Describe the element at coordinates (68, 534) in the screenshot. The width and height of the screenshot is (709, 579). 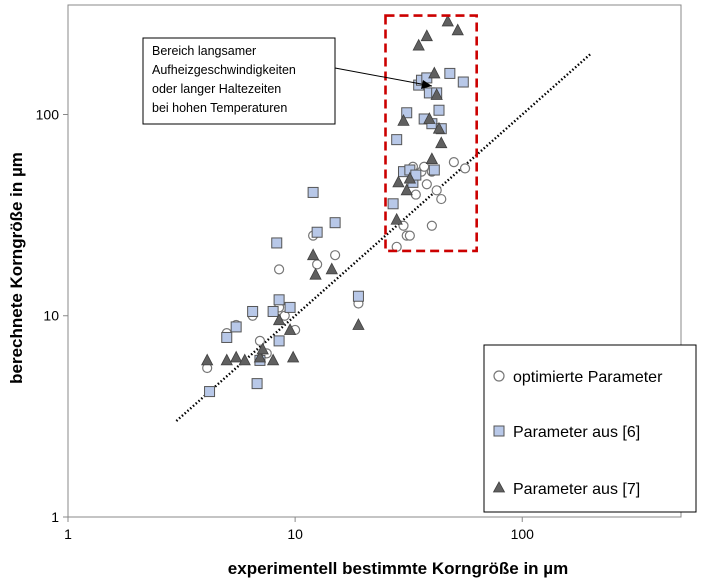
I see `x-tick-label: 1` at that location.